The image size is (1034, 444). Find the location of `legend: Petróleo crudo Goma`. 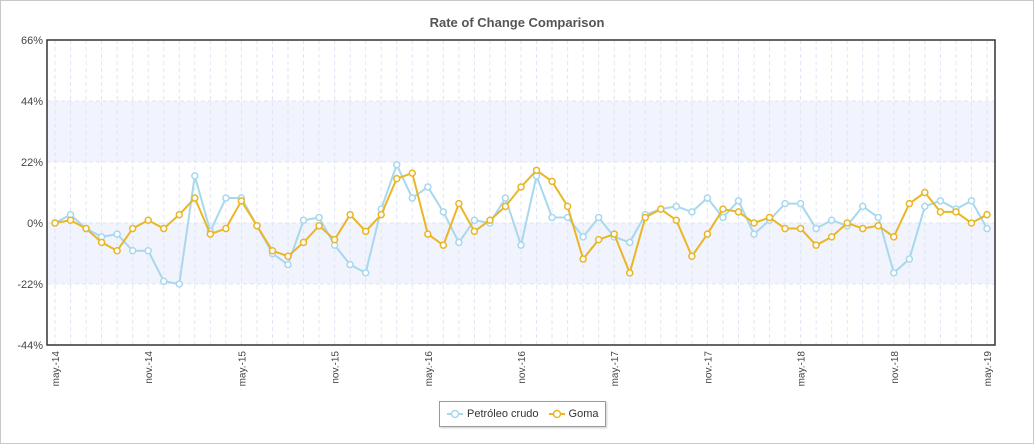

legend: Petróleo crudo Goma is located at coordinates (522, 414).